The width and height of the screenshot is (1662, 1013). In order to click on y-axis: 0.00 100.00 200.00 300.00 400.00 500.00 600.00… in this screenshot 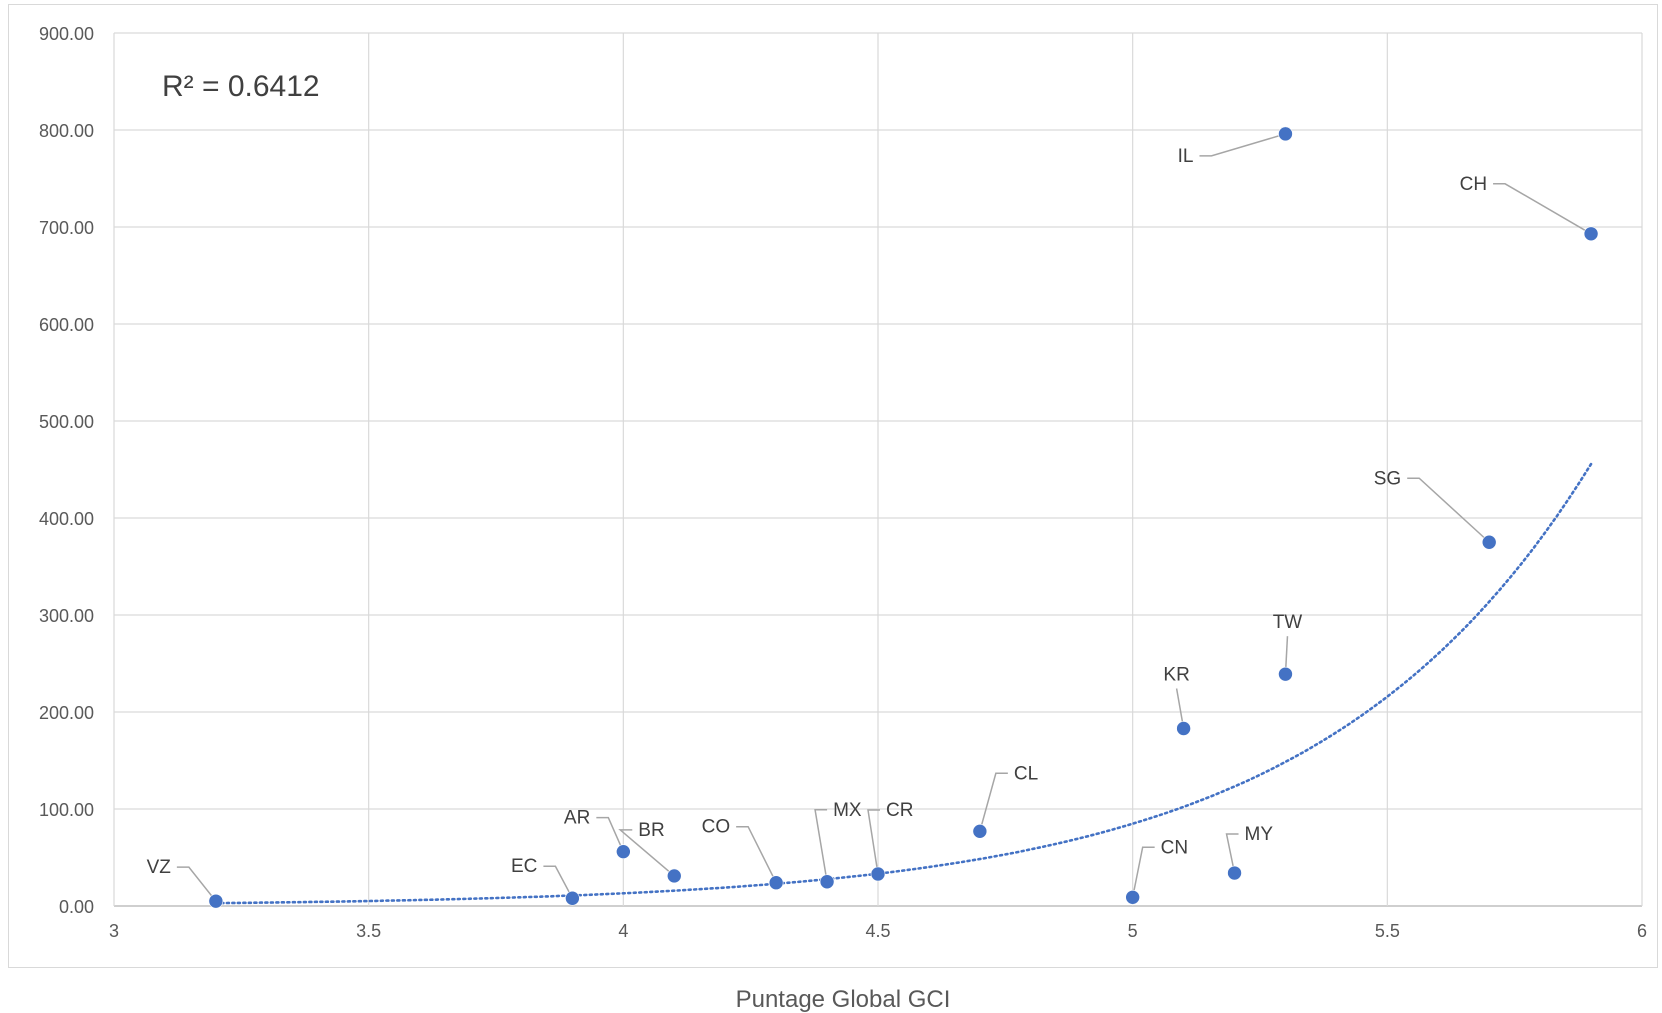, I will do `click(66, 470)`.